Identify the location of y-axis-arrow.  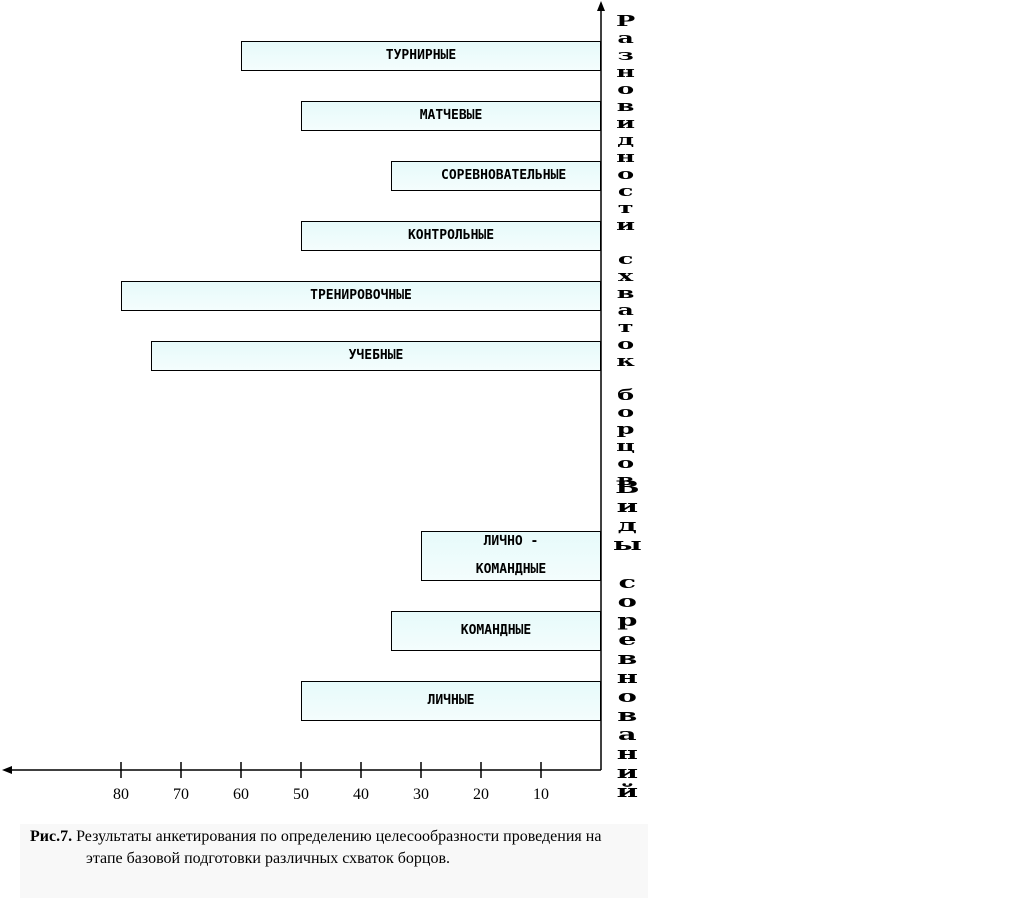
(601, 6).